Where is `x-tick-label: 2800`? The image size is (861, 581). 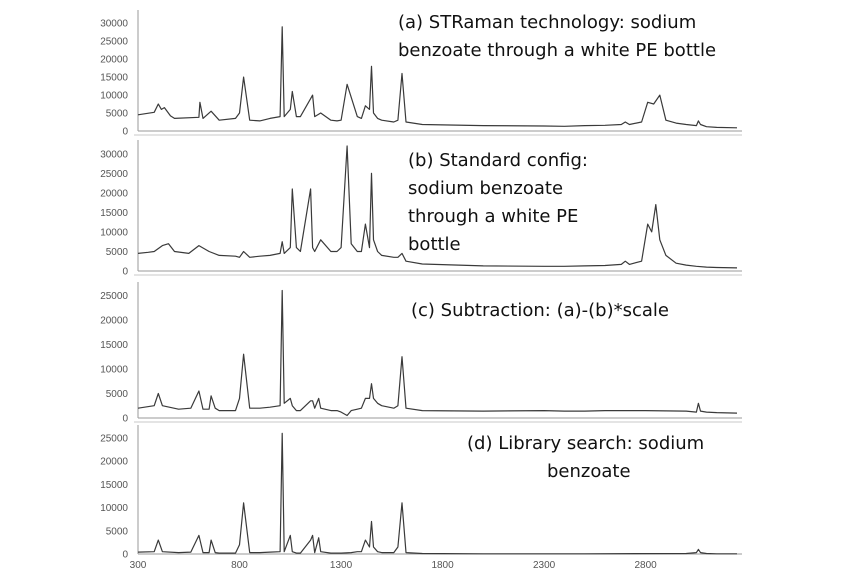
x-tick-label: 2800 is located at coordinates (646, 565).